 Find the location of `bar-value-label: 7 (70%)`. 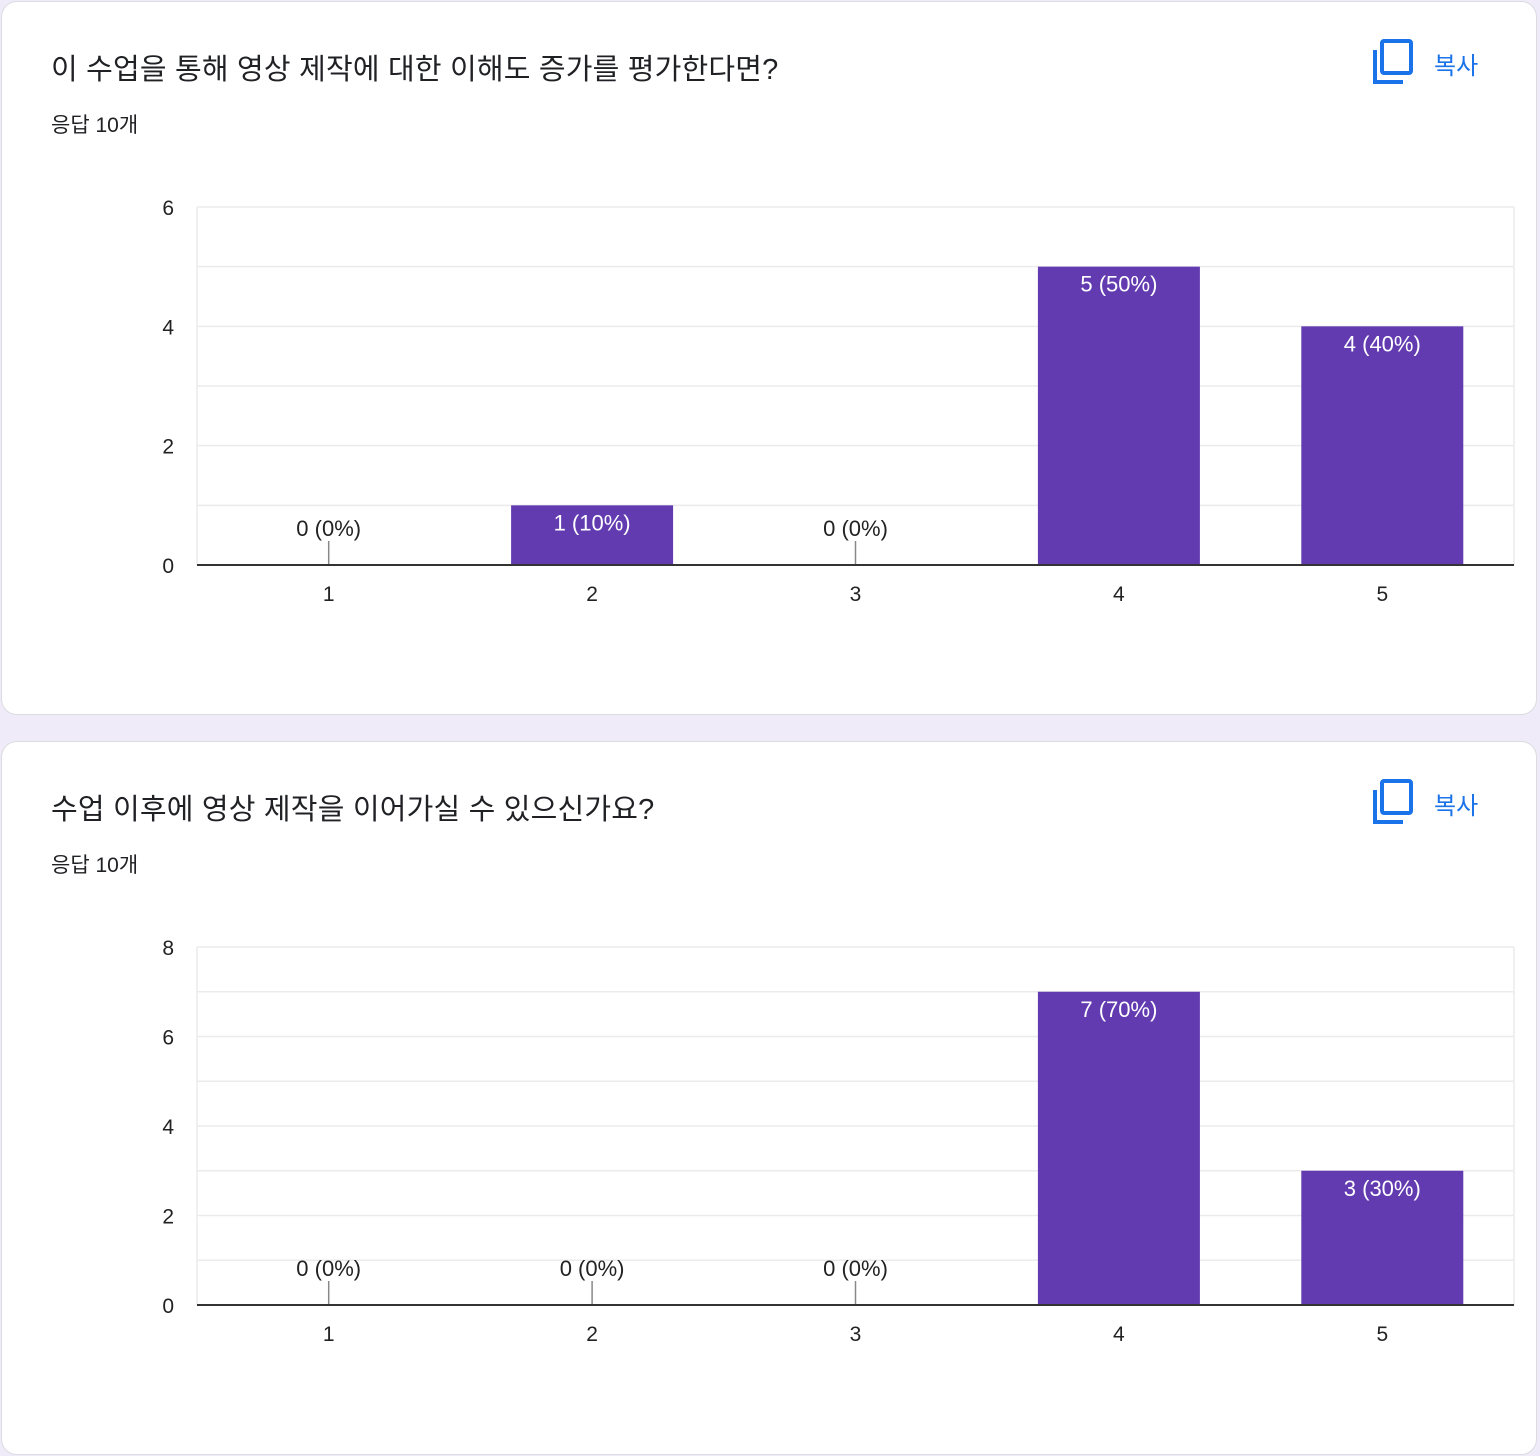

bar-value-label: 7 (70%) is located at coordinates (1118, 1009).